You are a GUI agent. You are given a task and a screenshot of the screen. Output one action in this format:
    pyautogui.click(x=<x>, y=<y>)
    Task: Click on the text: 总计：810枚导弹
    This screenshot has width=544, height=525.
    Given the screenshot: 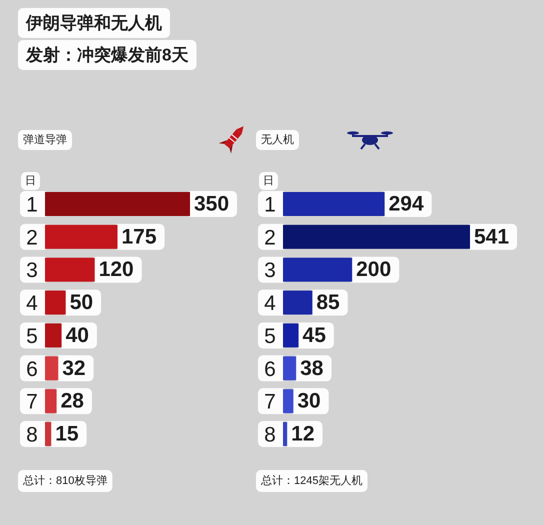 What is the action you would take?
    pyautogui.click(x=65, y=480)
    